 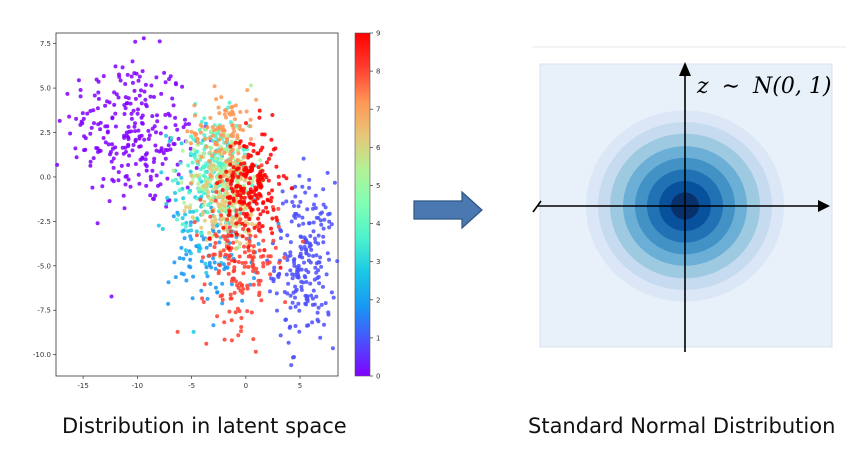 I want to click on colorbar-gradient, so click(x=362, y=204).